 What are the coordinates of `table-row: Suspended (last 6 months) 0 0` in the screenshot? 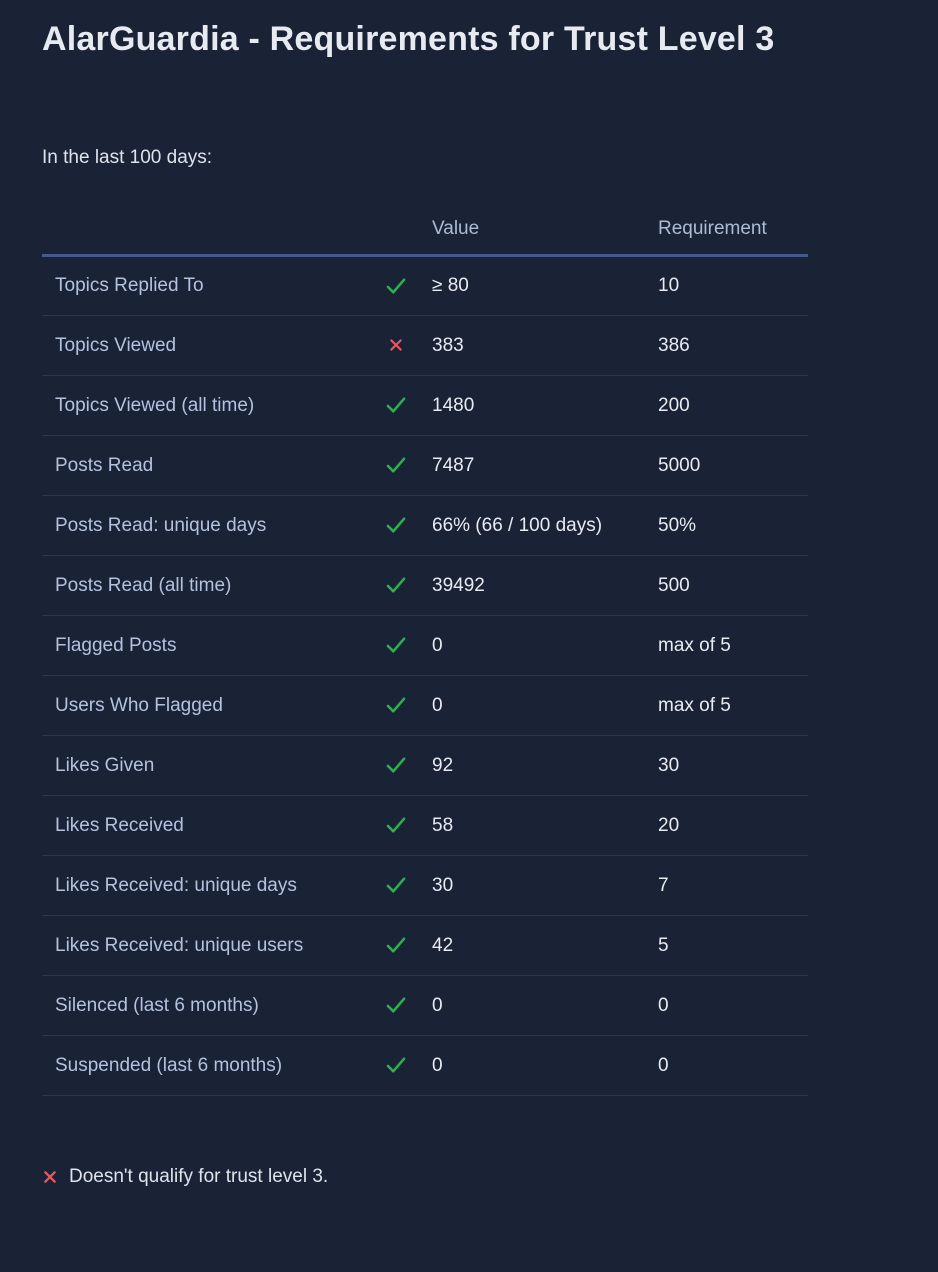 It's located at (425, 1065).